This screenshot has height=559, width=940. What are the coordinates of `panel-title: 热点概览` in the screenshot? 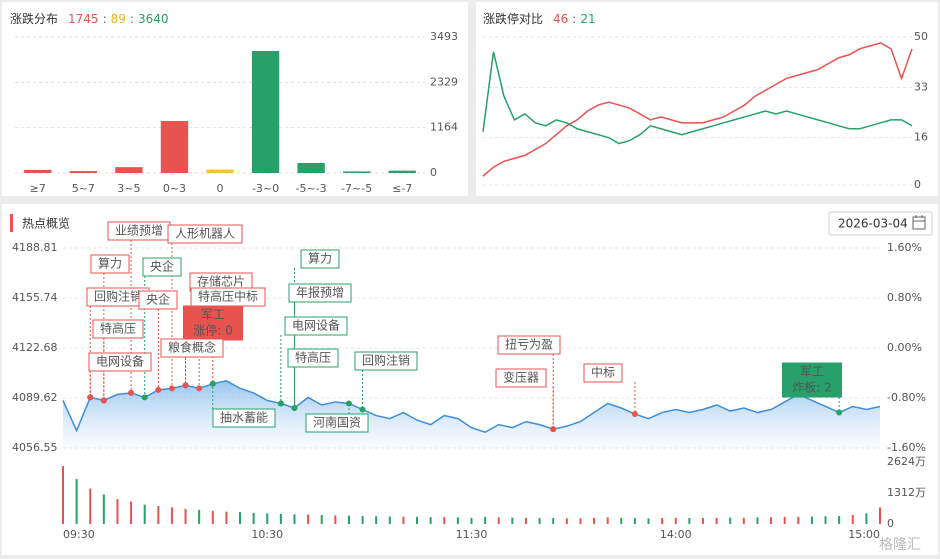 It's located at (46, 223).